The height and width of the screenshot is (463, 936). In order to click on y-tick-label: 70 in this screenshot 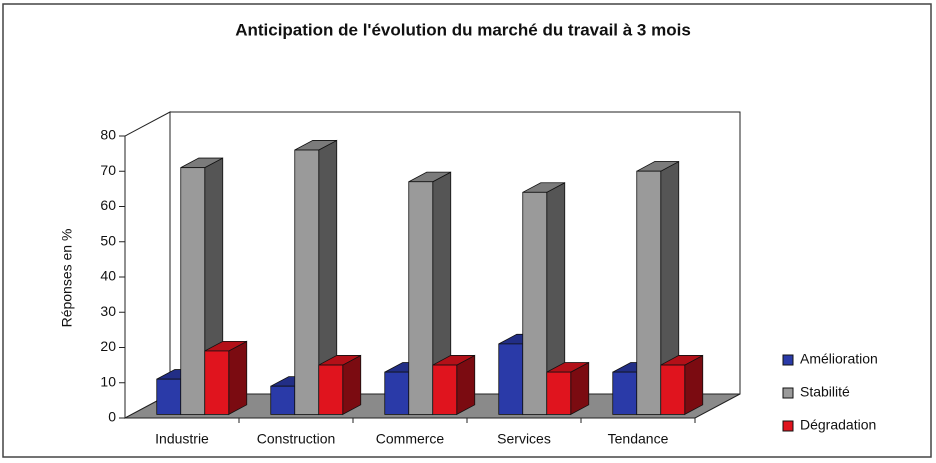, I will do `click(108, 170)`.